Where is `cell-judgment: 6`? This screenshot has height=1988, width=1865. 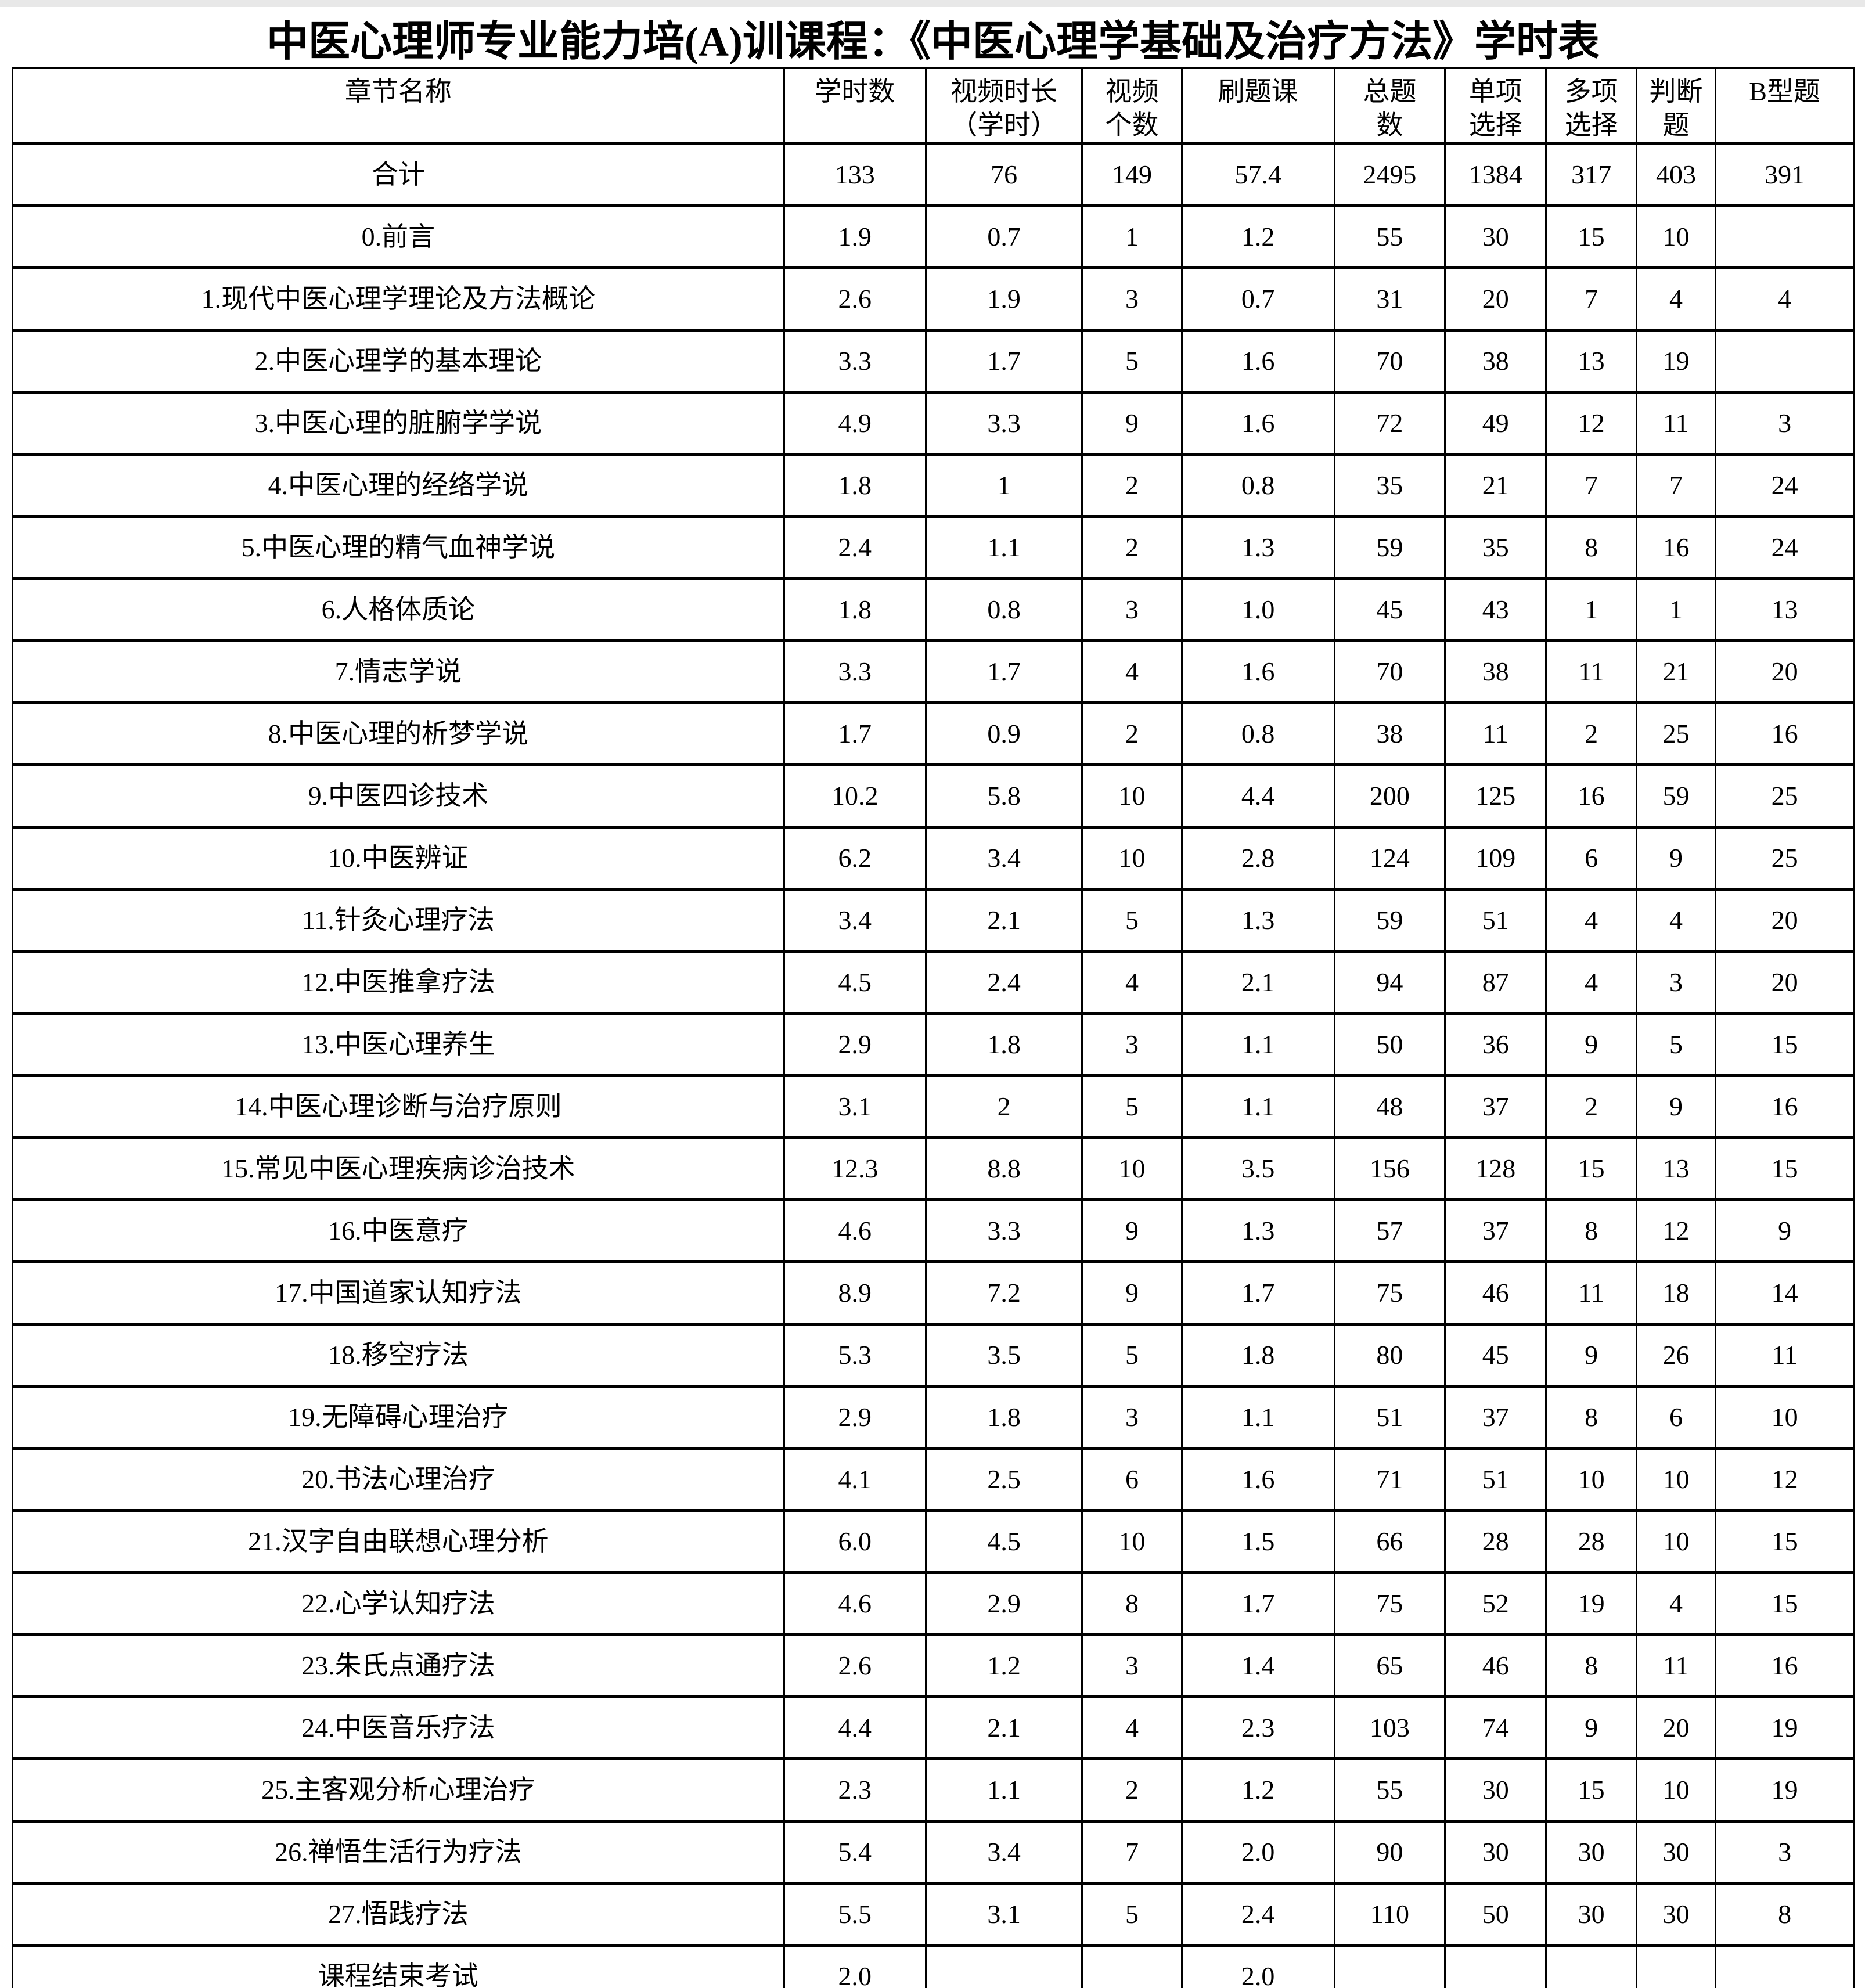 cell-judgment: 6 is located at coordinates (1676, 1417).